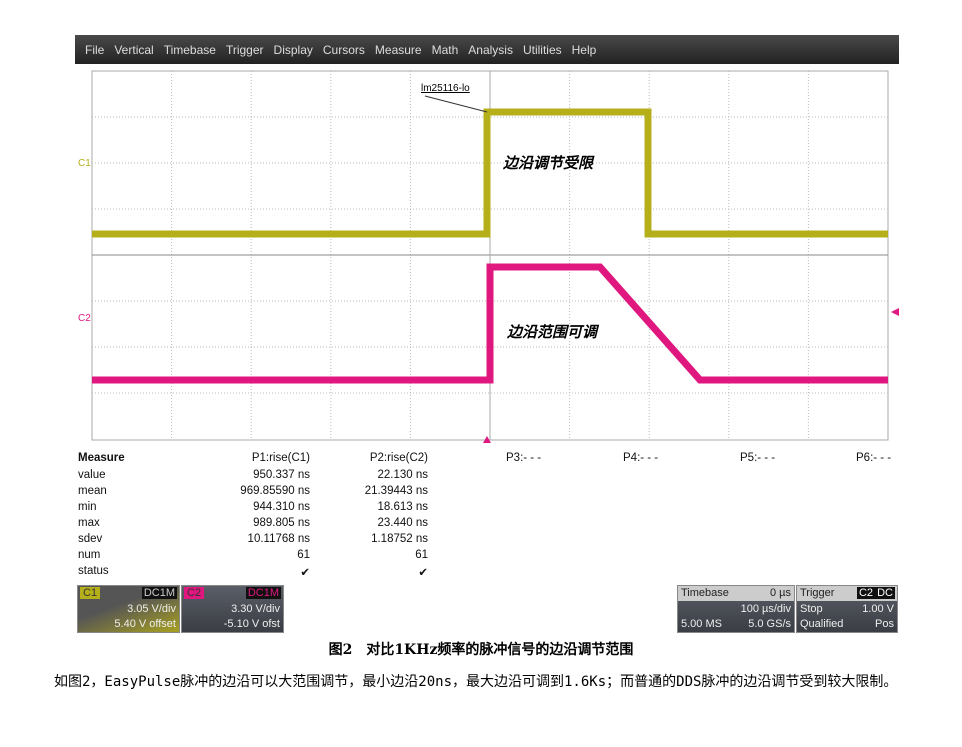 Image resolution: width=962 pixels, height=747 pixels. Describe the element at coordinates (421, 555) in the screenshot. I see `measure-p2-value: 61` at that location.